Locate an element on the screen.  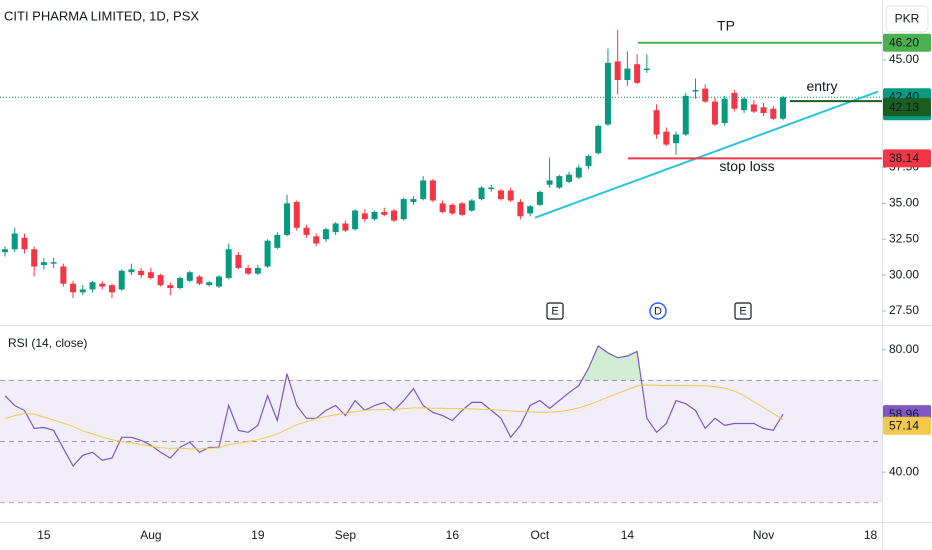
overbought-fill is located at coordinates (394, 363).